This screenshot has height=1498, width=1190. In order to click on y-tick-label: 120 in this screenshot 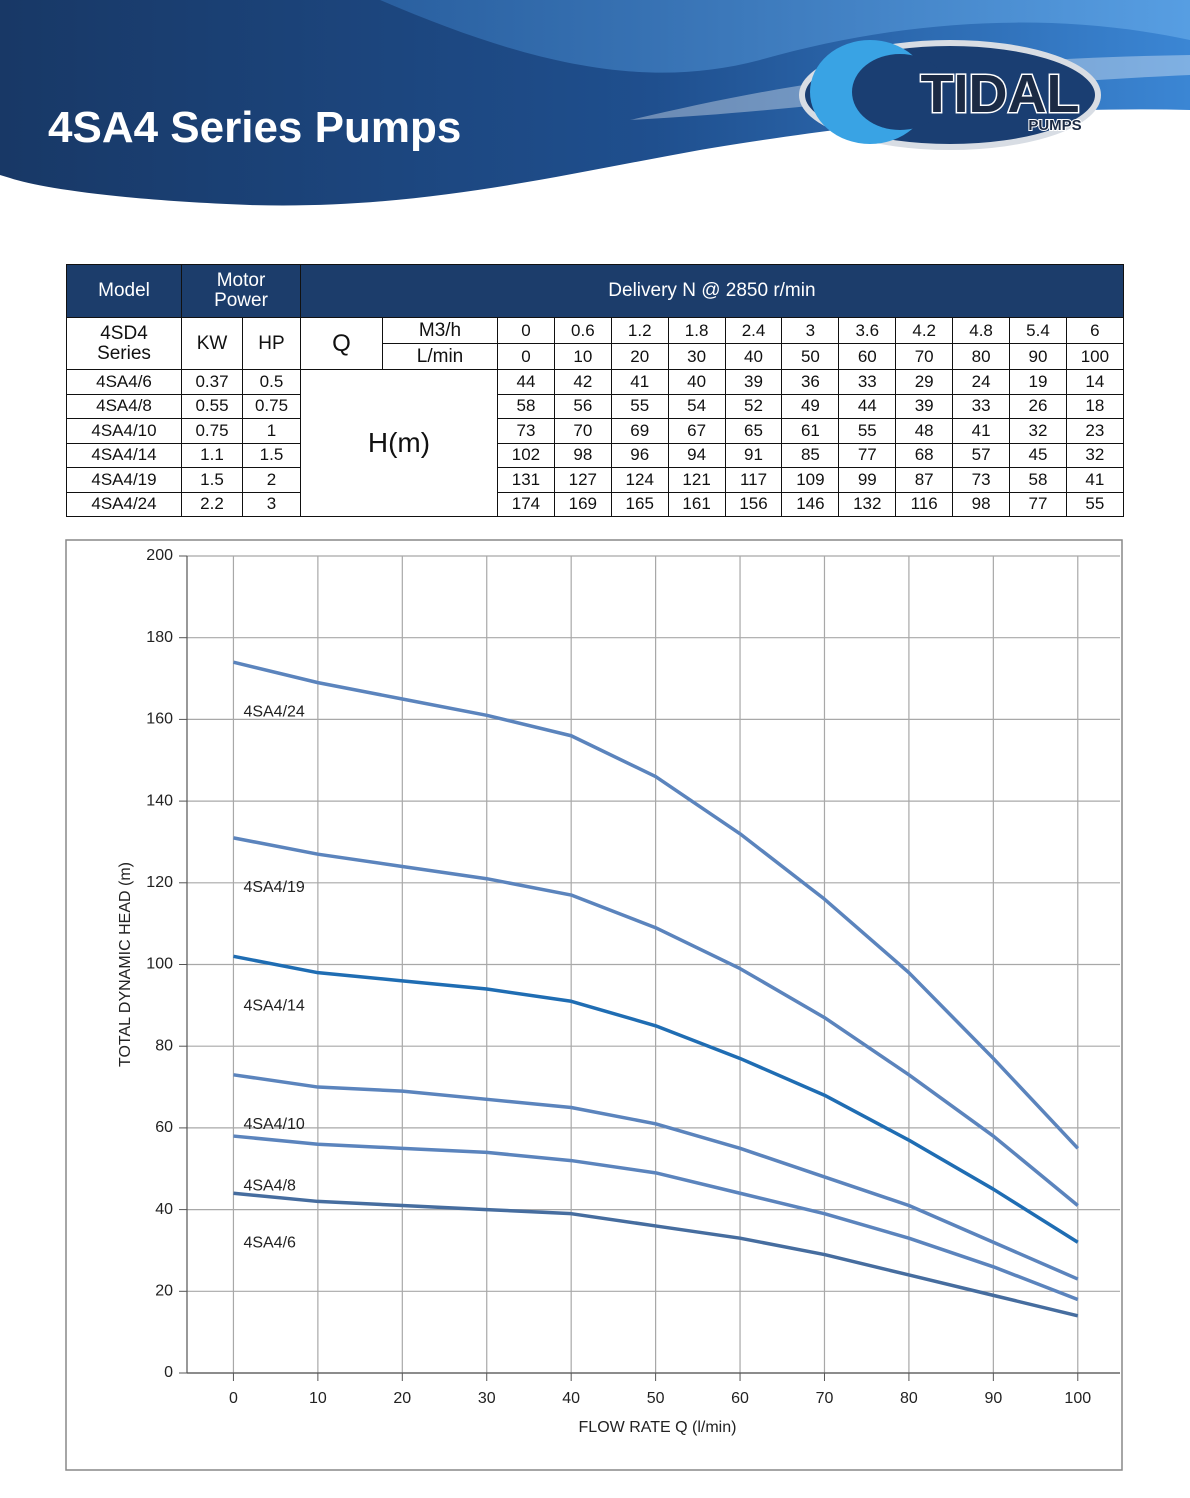, I will do `click(159, 882)`.